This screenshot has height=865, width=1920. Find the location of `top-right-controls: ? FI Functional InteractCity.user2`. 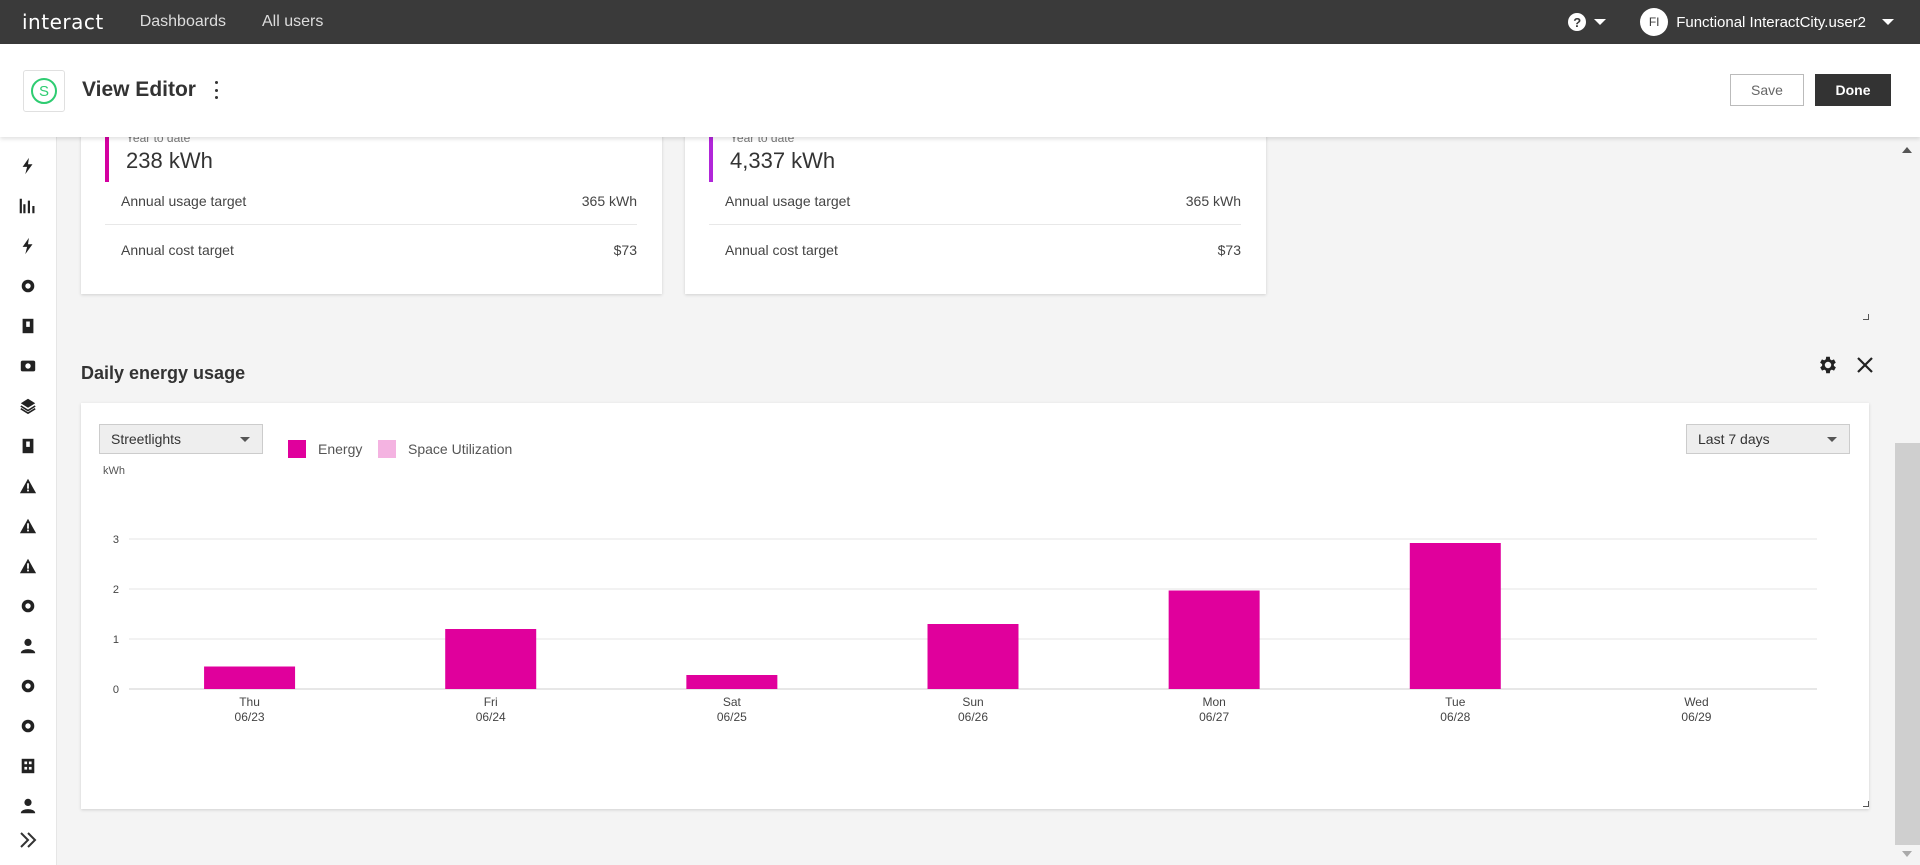

top-right-controls: ? FI Functional InteractCity.user2 is located at coordinates (1731, 22).